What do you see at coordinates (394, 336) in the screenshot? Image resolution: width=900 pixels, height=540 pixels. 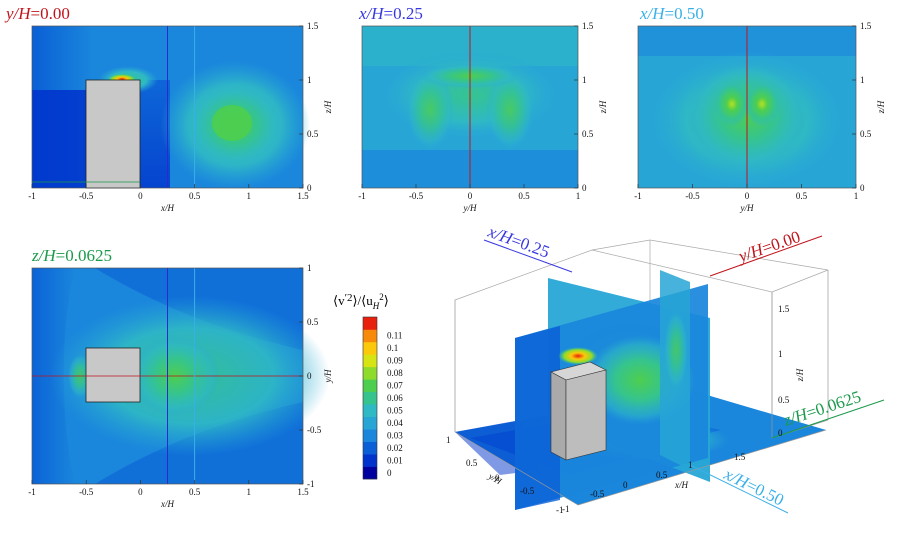 I see `colorbar-label-11: 0.11` at bounding box center [394, 336].